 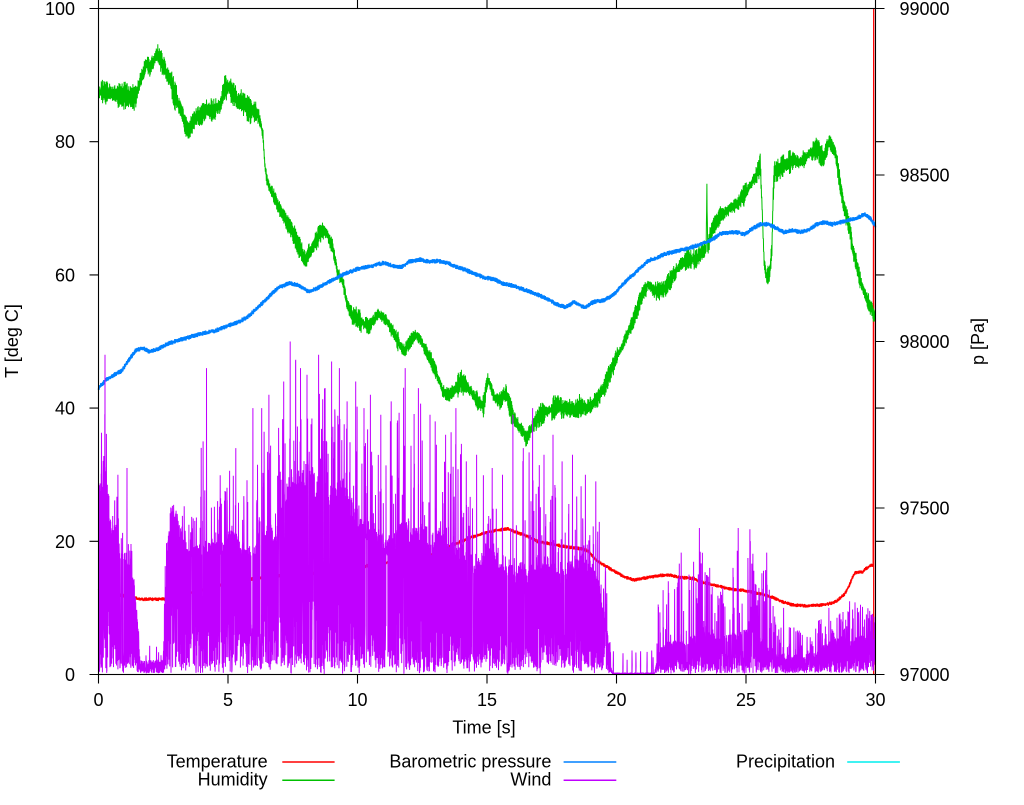 What do you see at coordinates (875, 700) in the screenshot?
I see `svg-text: 30` at bounding box center [875, 700].